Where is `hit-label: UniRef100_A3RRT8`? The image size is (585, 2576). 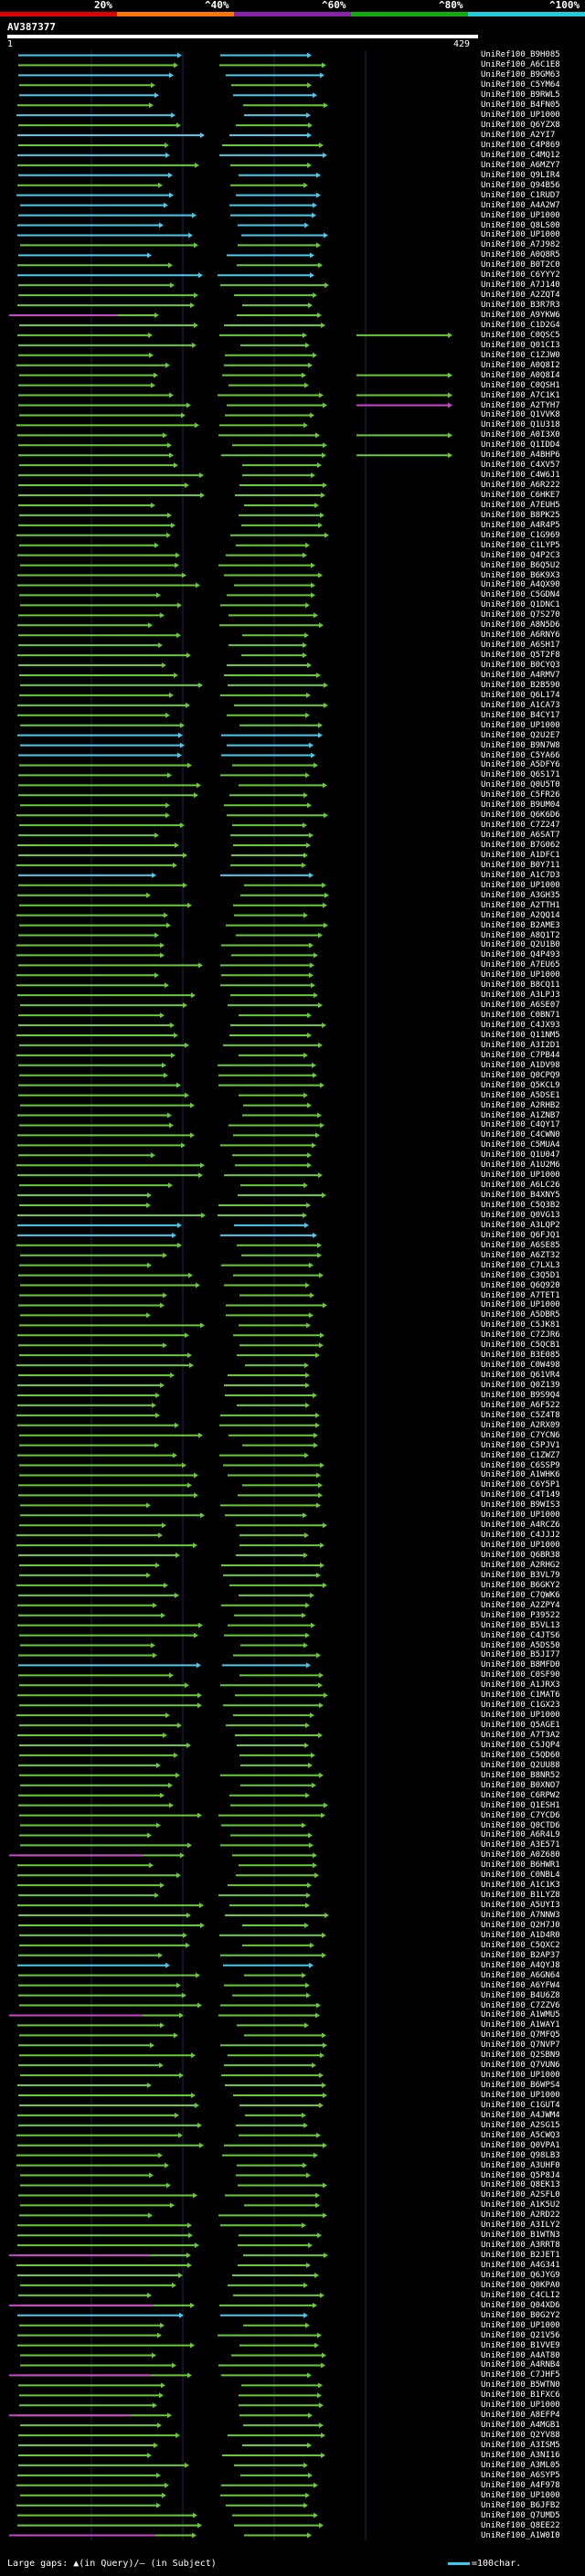
hit-label: UniRef100_A3RRT8 is located at coordinates (520, 2246).